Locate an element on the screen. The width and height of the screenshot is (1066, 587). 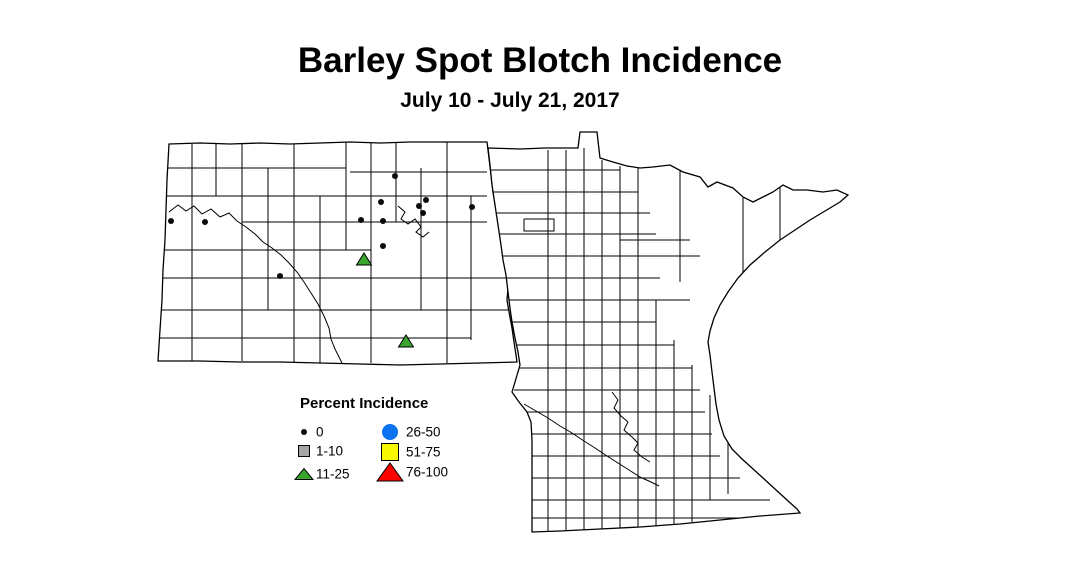
north-dakota-county-lines is located at coordinates (336, 252).